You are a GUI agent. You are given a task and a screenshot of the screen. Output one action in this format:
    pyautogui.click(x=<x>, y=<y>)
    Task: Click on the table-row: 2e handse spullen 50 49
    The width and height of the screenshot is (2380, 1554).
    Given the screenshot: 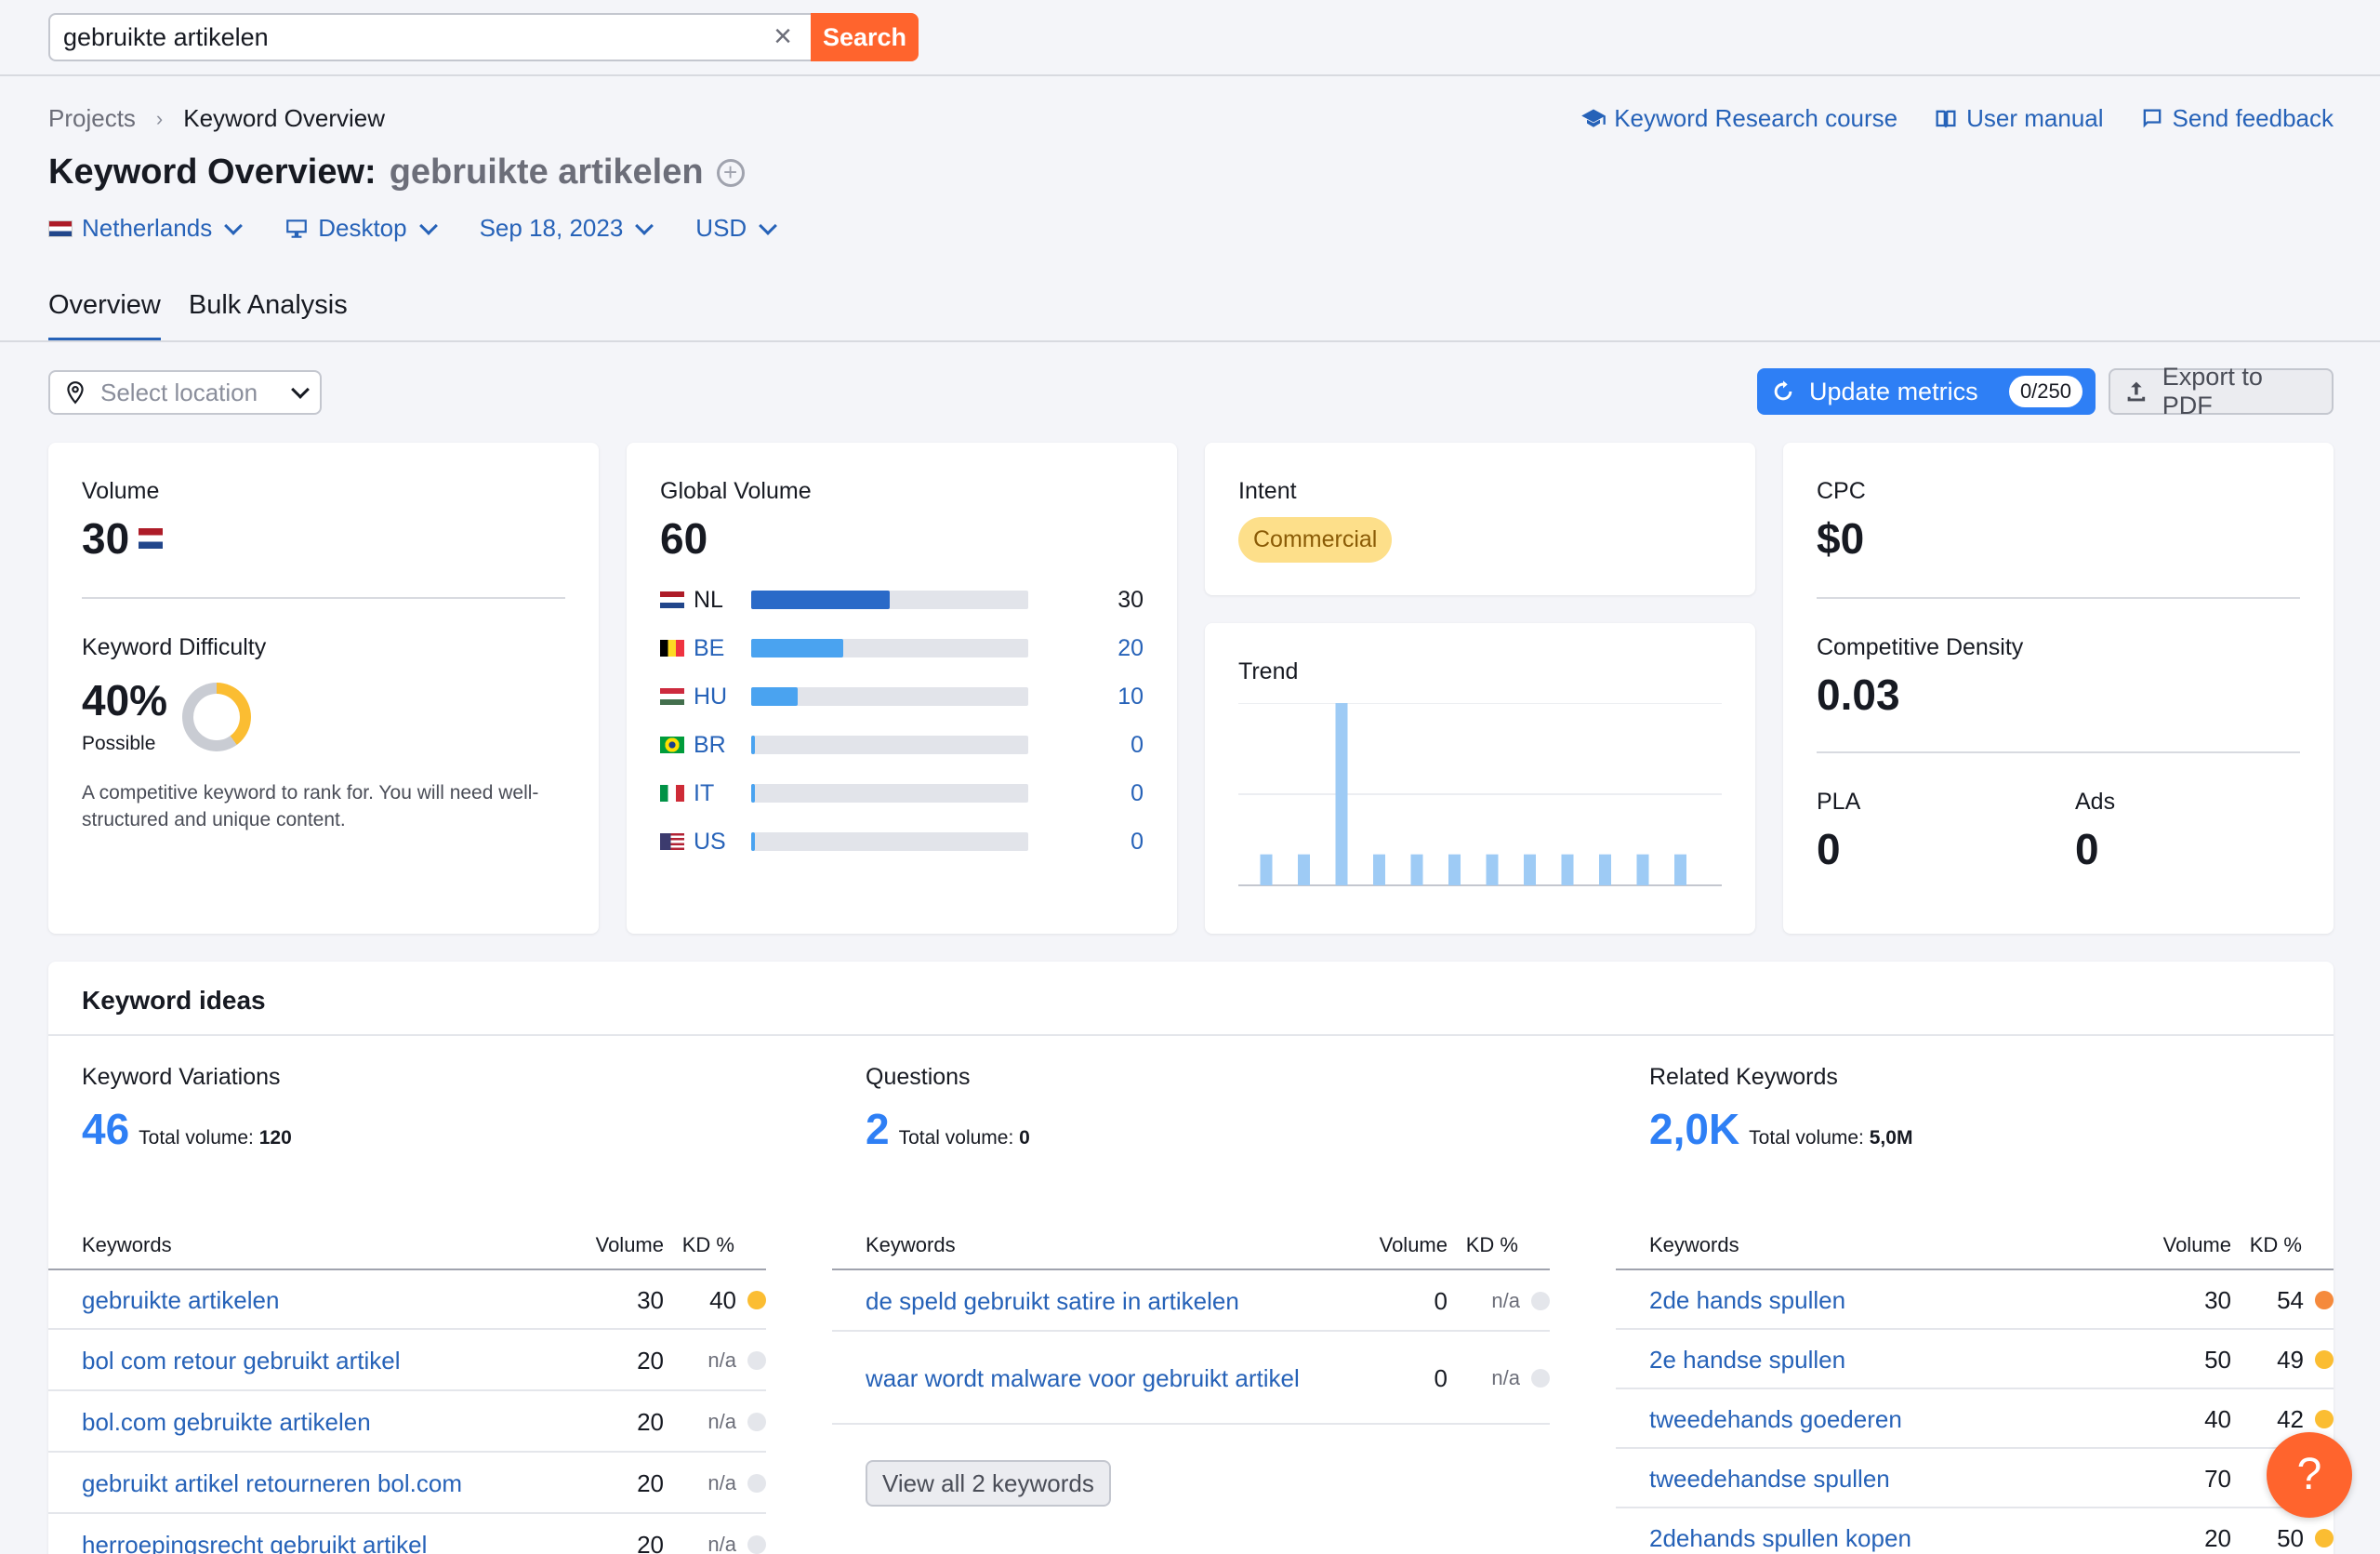 What is the action you would take?
    pyautogui.click(x=1975, y=1360)
    